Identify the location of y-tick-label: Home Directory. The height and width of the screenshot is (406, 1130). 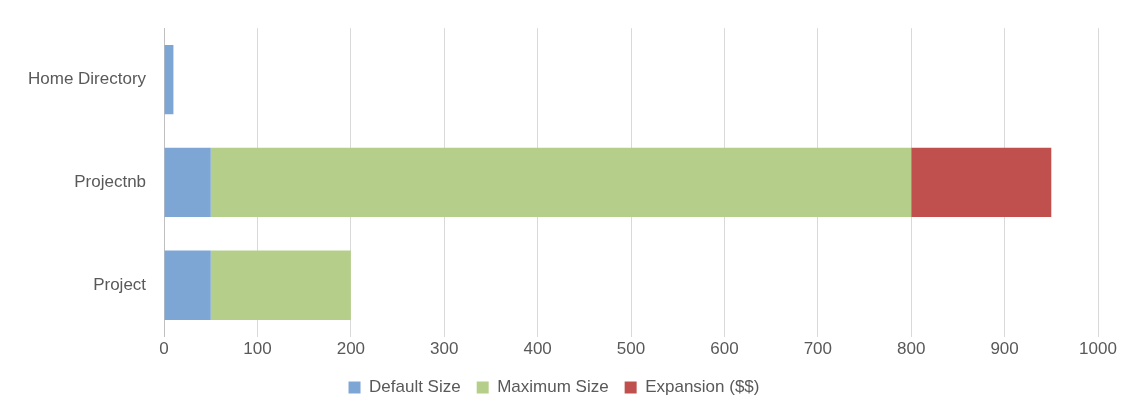
(87, 79).